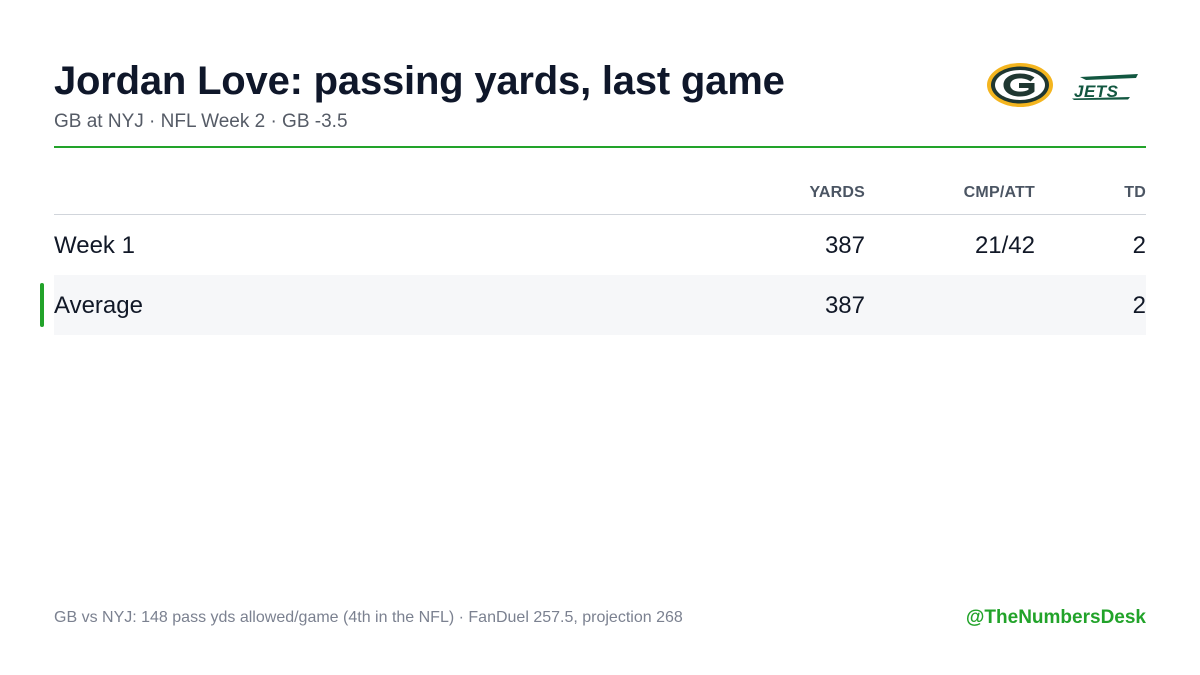 The image size is (1200, 675). I want to click on jets-logo-icon: JETS, so click(1105, 87).